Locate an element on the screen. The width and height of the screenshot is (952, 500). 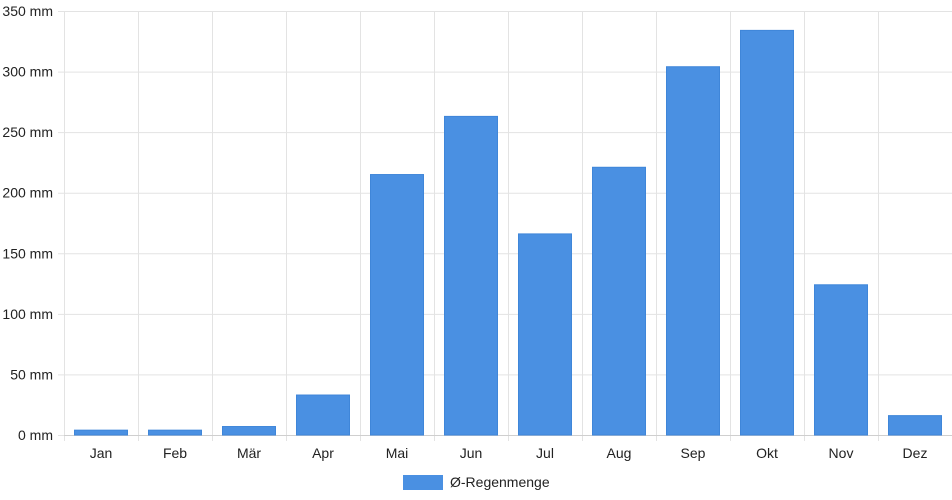
x-tick-label: Mär is located at coordinates (249, 453).